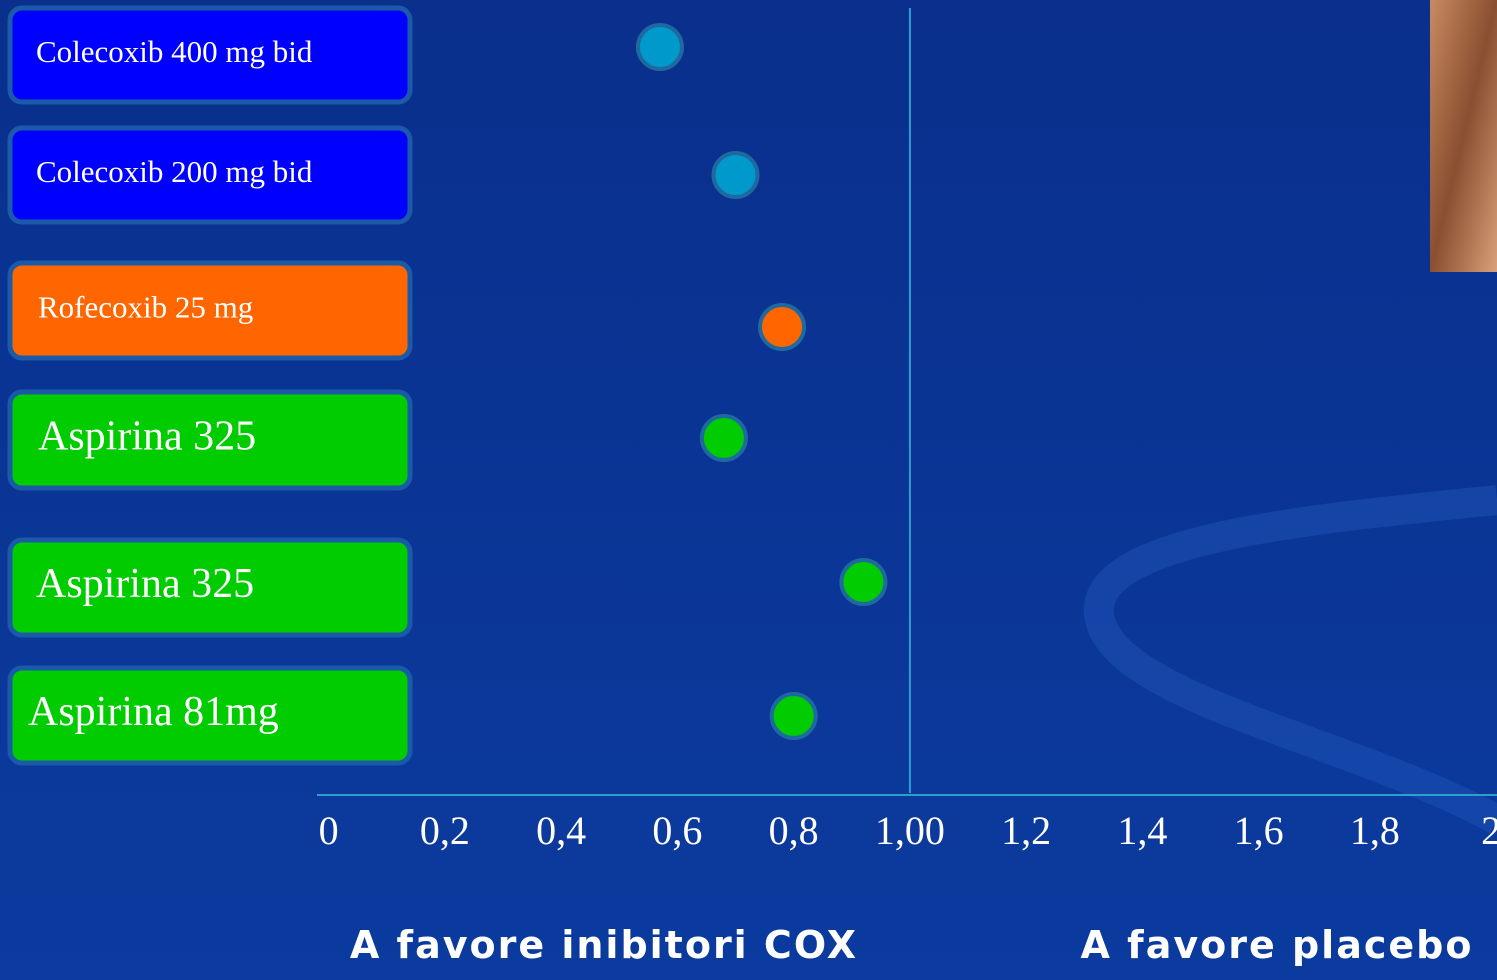 This screenshot has height=980, width=1497. What do you see at coordinates (1142, 830) in the screenshot?
I see `x-tick-label: 1,4` at bounding box center [1142, 830].